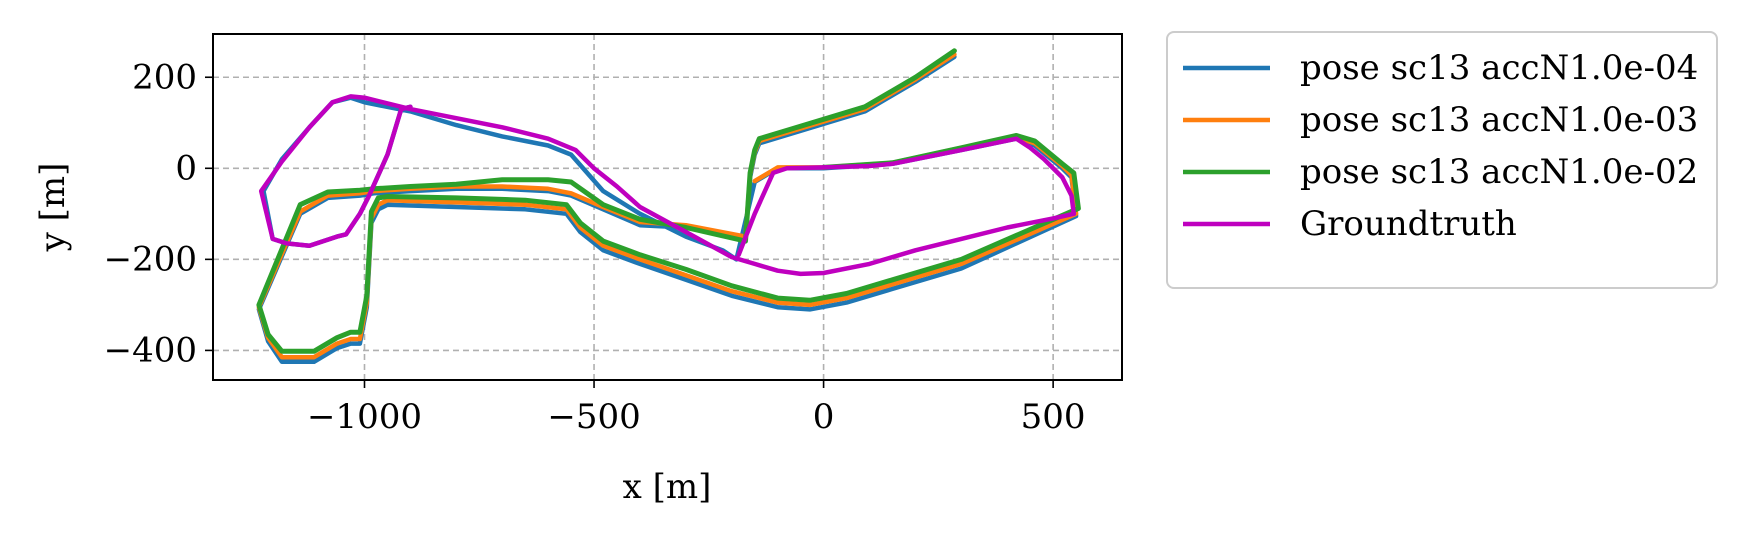 The width and height of the screenshot is (1745, 544). I want to click on legend-label: pose sc13 accN1.0e-02, so click(1499, 172).